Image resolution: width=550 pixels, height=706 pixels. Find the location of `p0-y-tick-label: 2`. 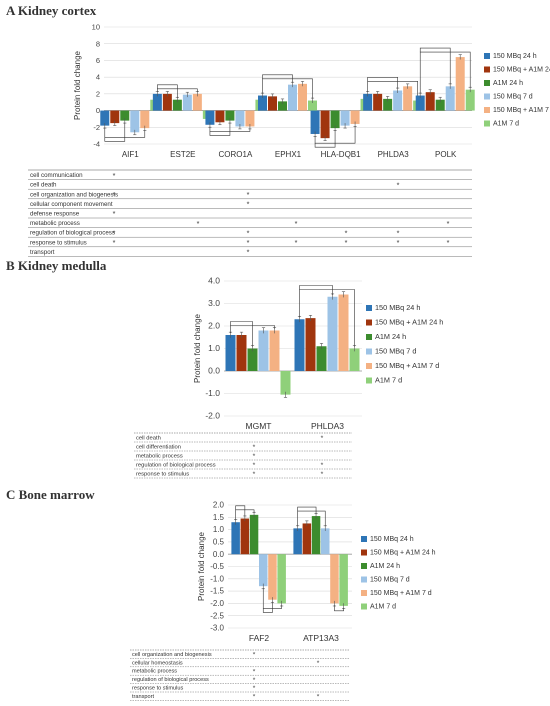

p0-y-tick-label: 2 is located at coordinates (98, 93).